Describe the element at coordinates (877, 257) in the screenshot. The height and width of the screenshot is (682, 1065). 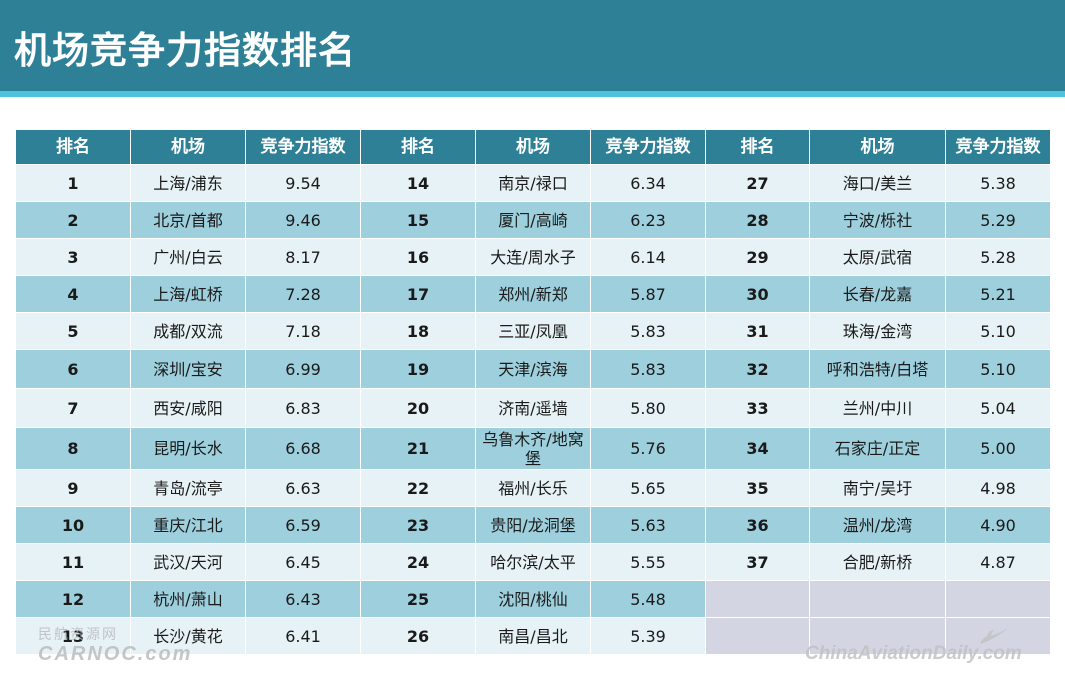
I see `airport-cell: 太原/武宿` at that location.